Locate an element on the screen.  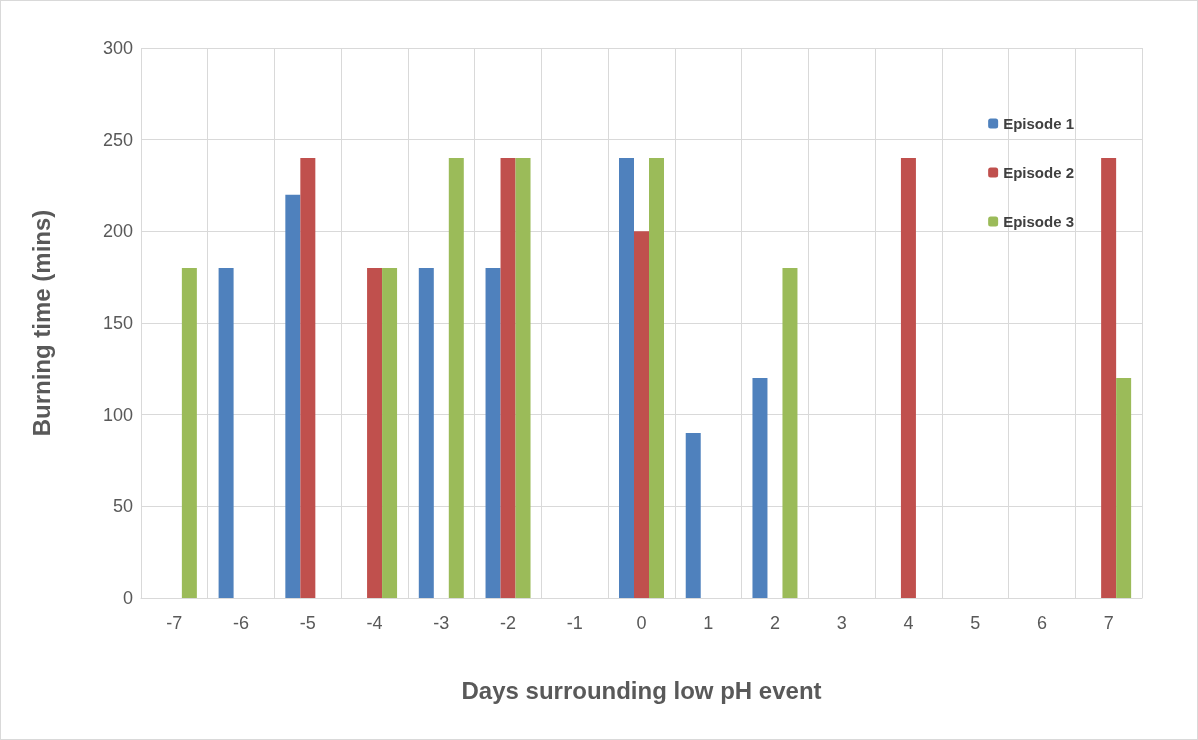
x-tick-label: 7 is located at coordinates (1108, 623).